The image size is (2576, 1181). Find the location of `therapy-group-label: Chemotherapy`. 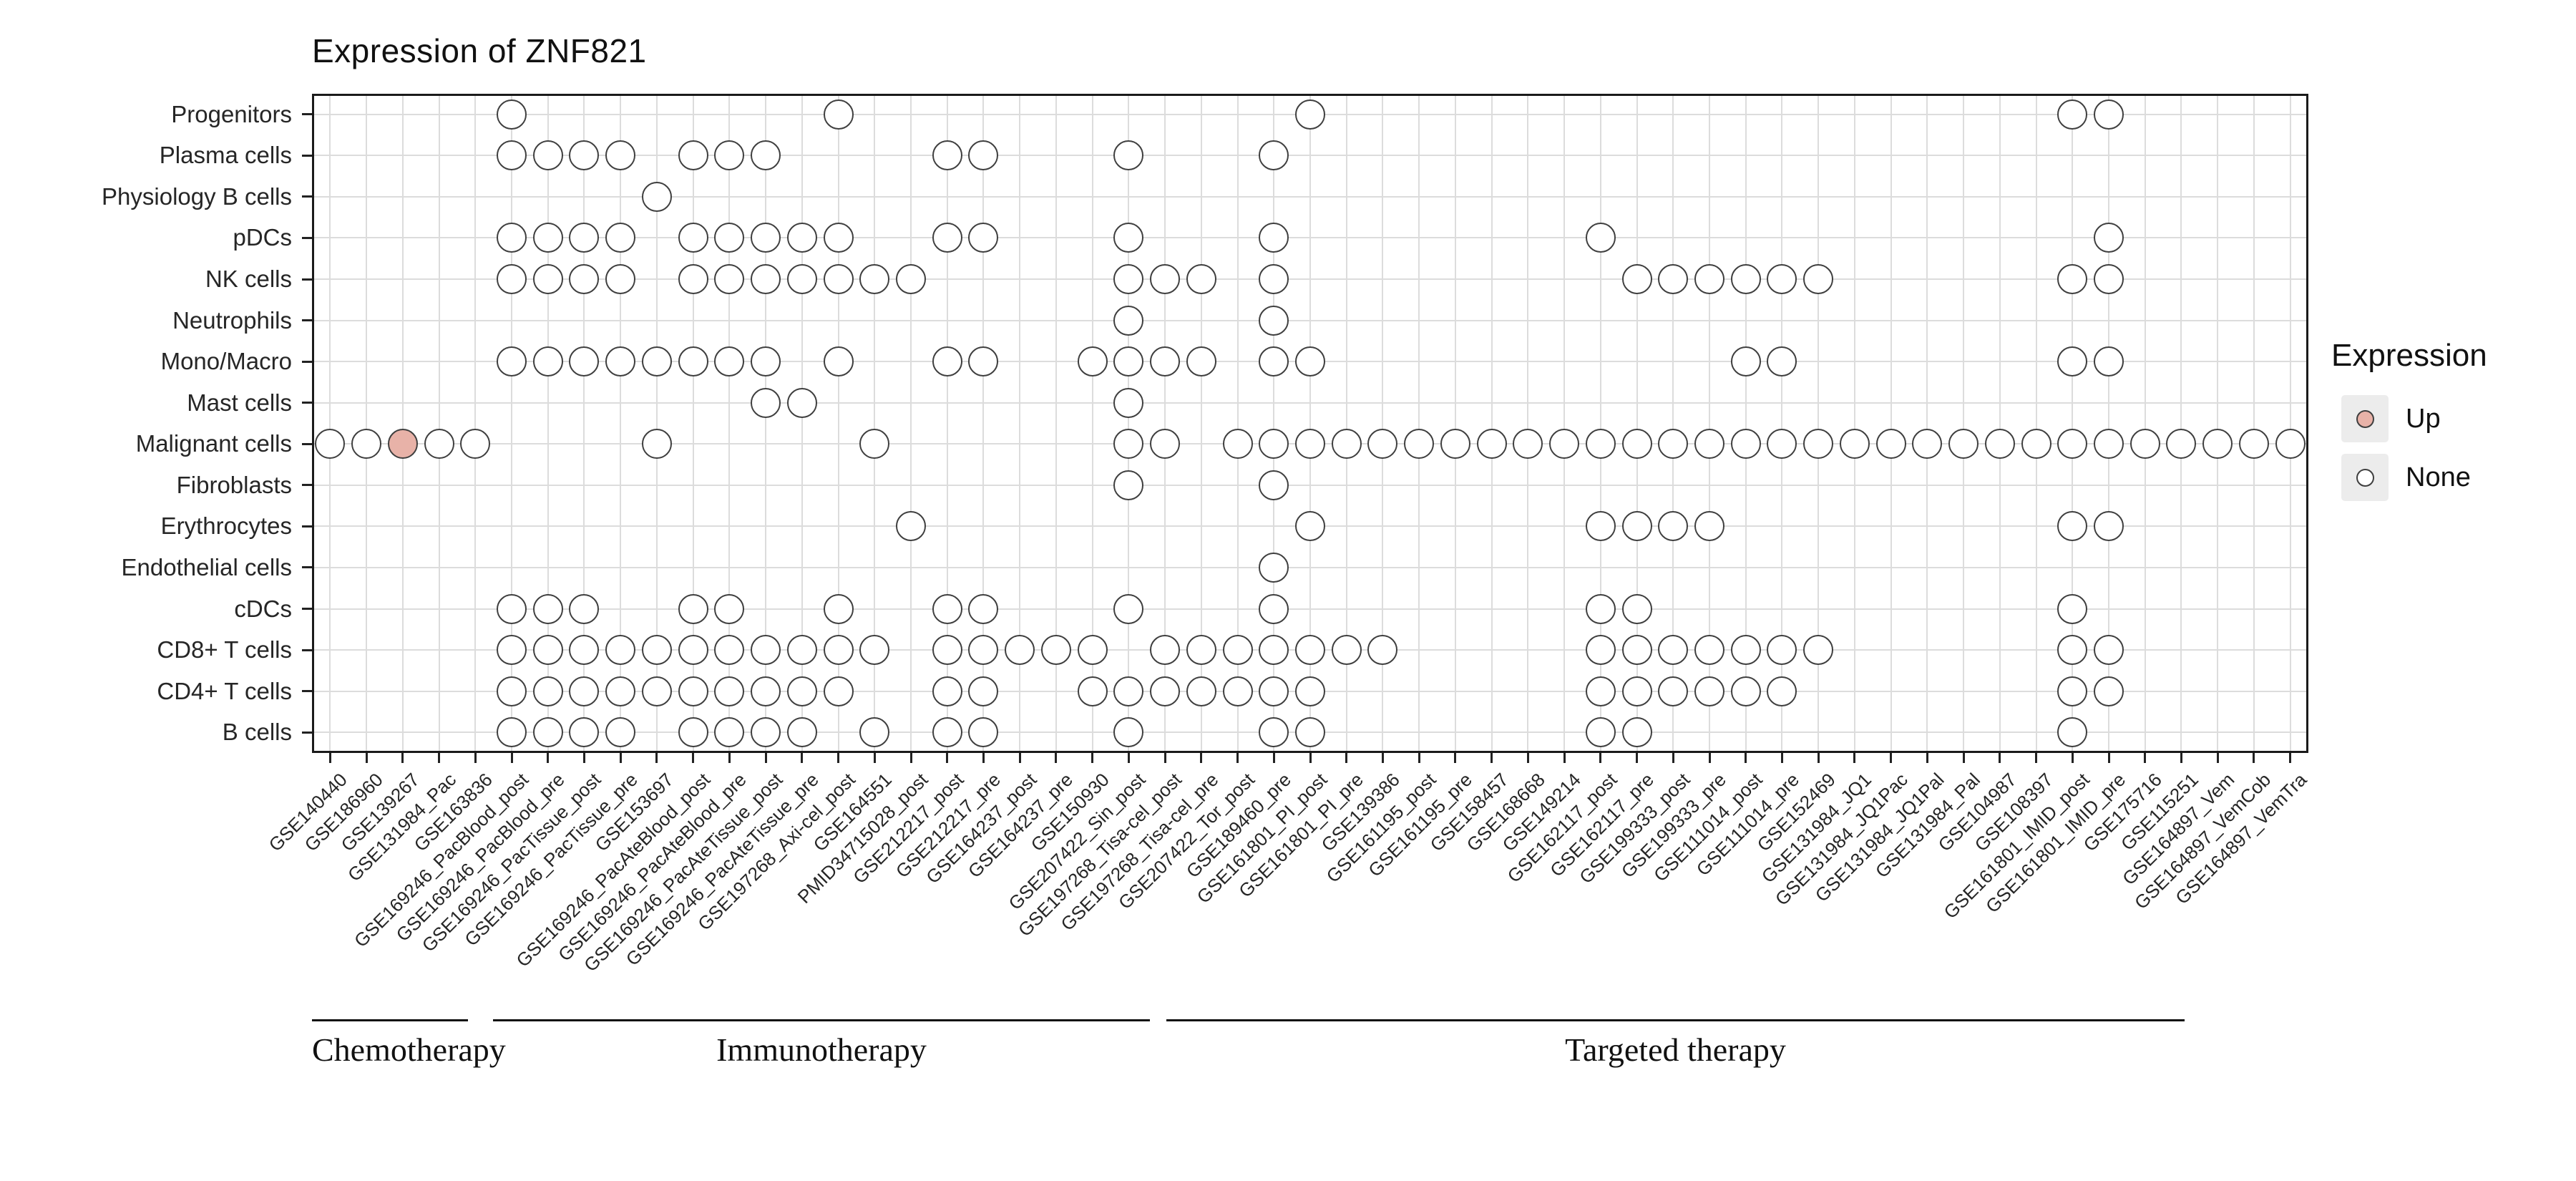

therapy-group-label: Chemotherapy is located at coordinates (409, 1049).